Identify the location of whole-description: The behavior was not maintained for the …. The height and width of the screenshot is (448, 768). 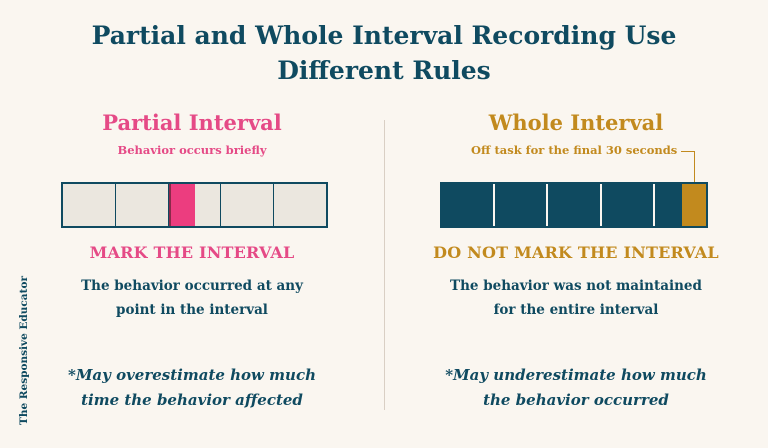
(576, 298).